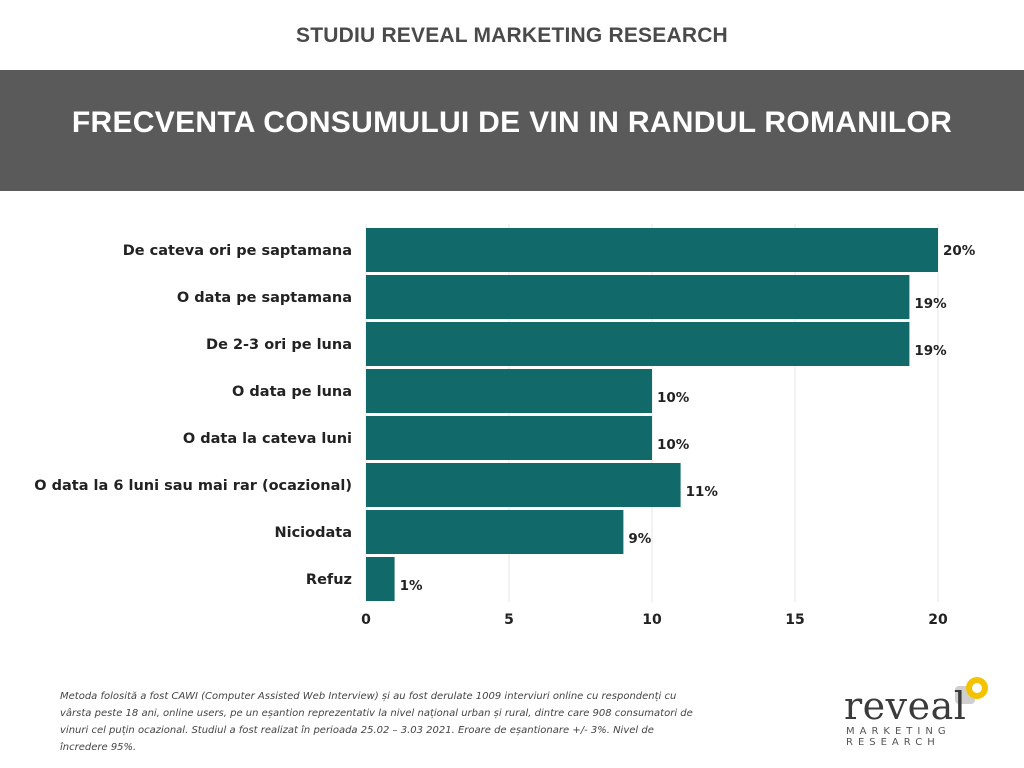  Describe the element at coordinates (366, 620) in the screenshot. I see `x-tick-label: 0` at that location.